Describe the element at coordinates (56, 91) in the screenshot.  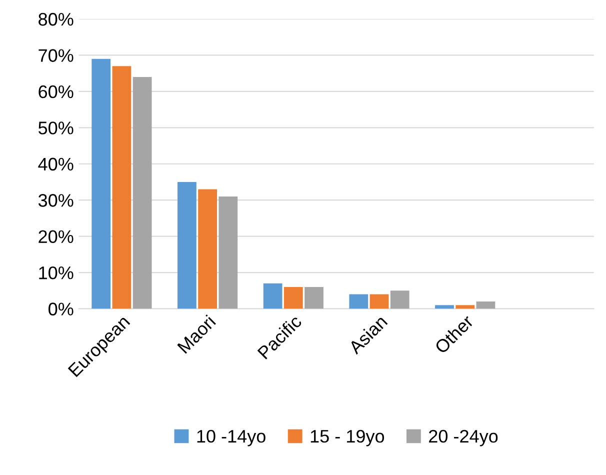
I see `y-tick-label: 60%` at that location.